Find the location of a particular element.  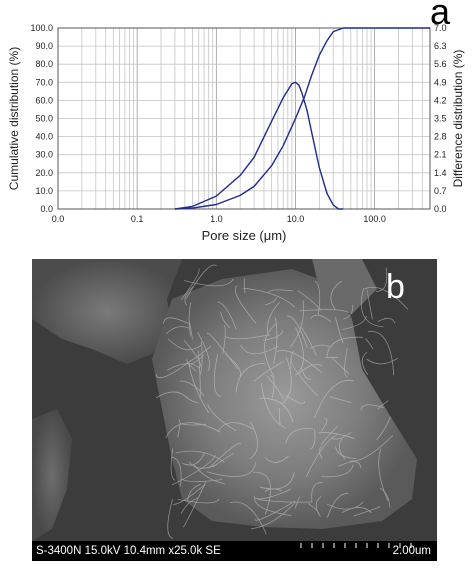

sem-info-bar: S-3400N 15.0kV 10.4mm x25.0k SE 2.00um is located at coordinates (234, 551).